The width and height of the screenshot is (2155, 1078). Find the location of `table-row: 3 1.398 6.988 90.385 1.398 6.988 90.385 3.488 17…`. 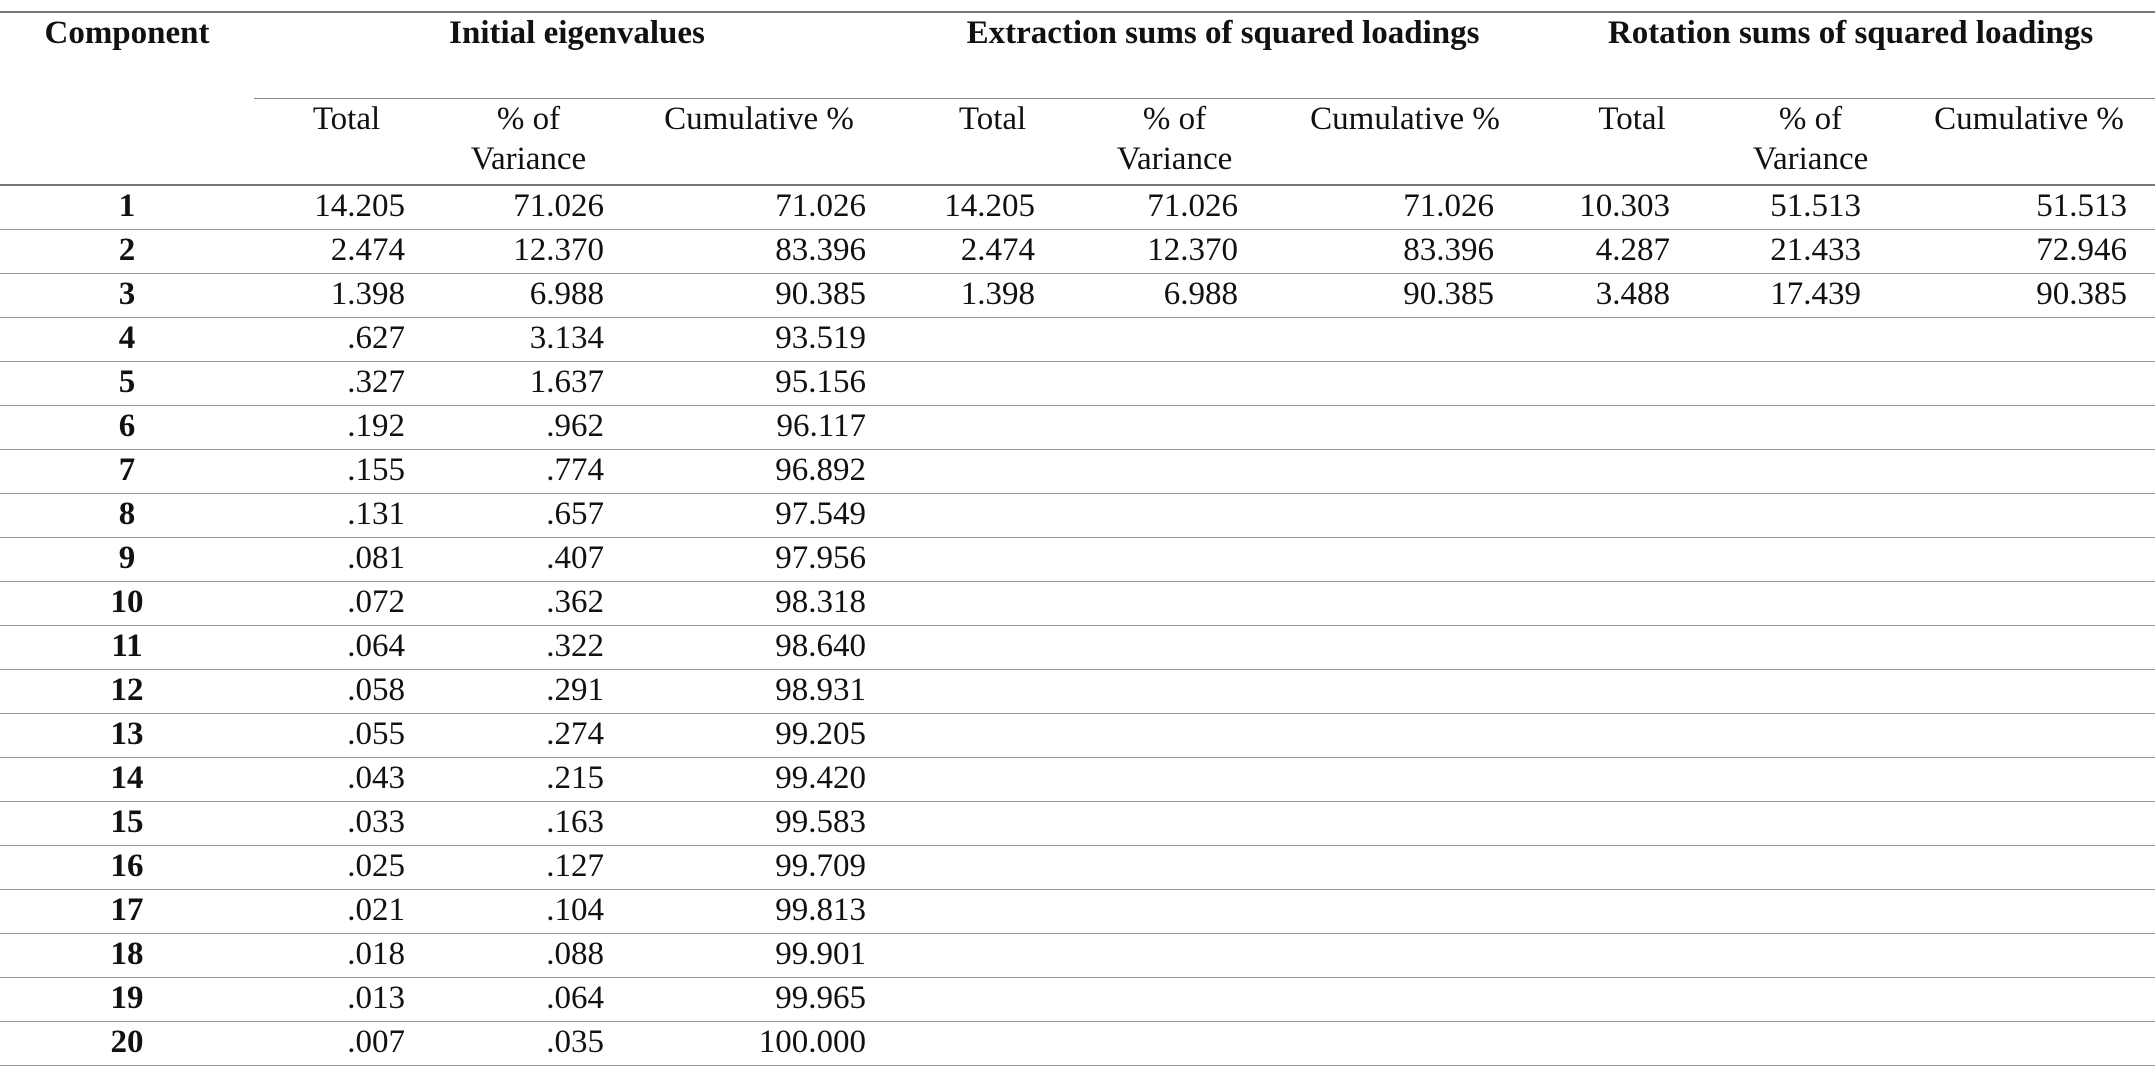

table-row: 3 1.398 6.988 90.385 1.398 6.988 90.385 3.488 17… is located at coordinates (1077, 295).